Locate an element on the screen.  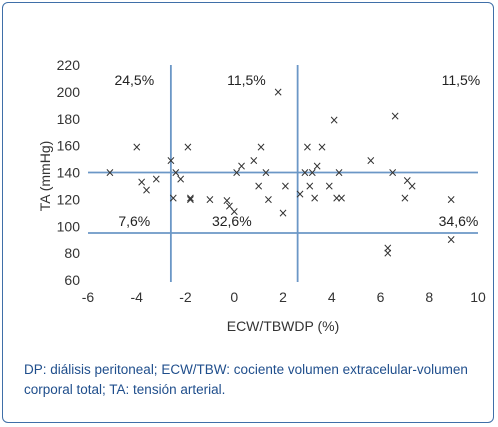
x-tick-label: -2 is located at coordinates (185, 297).